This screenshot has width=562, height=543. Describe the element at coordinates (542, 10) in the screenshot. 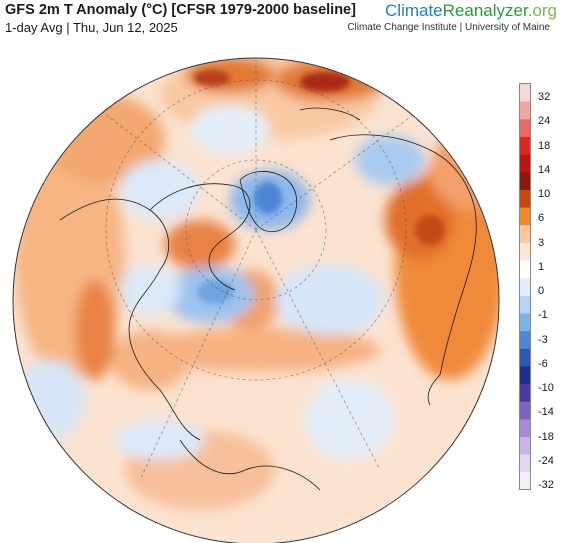

I see `brand-logo-org: .org` at that location.